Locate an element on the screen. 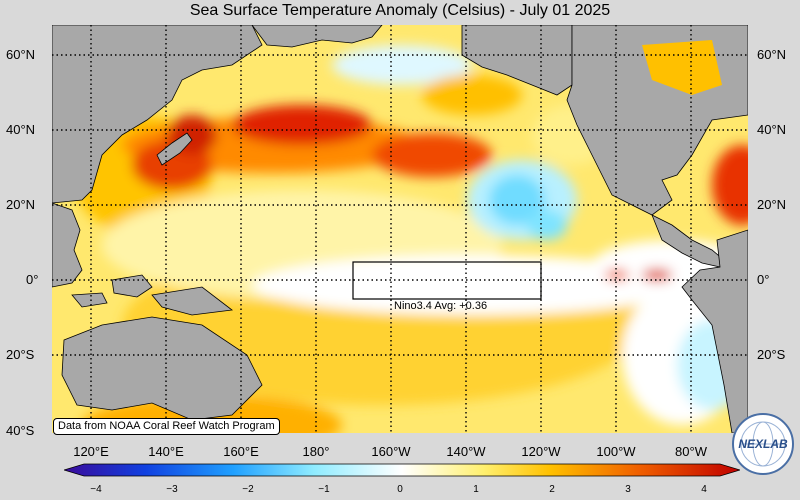  lon-label-120e: 120°E is located at coordinates (91, 451).